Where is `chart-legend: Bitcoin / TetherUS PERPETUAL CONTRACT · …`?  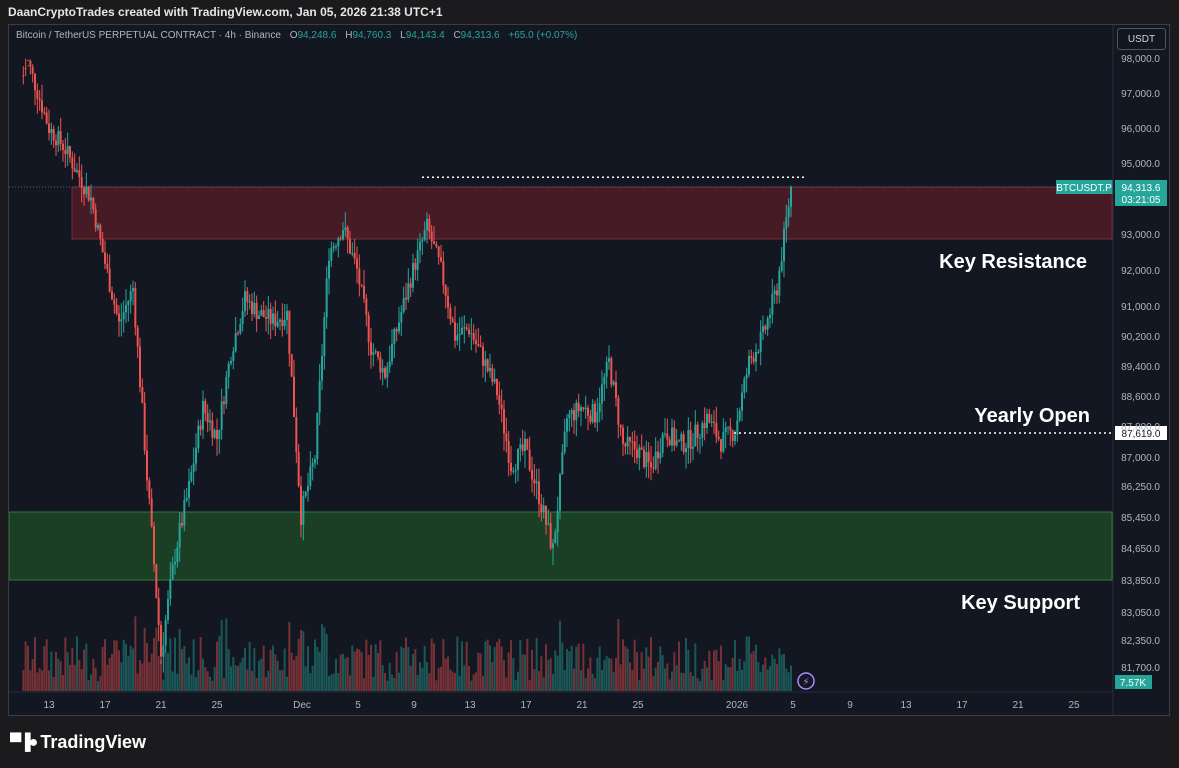 chart-legend: Bitcoin / TetherUS PERPETUAL CONTRACT · … is located at coordinates (296, 35).